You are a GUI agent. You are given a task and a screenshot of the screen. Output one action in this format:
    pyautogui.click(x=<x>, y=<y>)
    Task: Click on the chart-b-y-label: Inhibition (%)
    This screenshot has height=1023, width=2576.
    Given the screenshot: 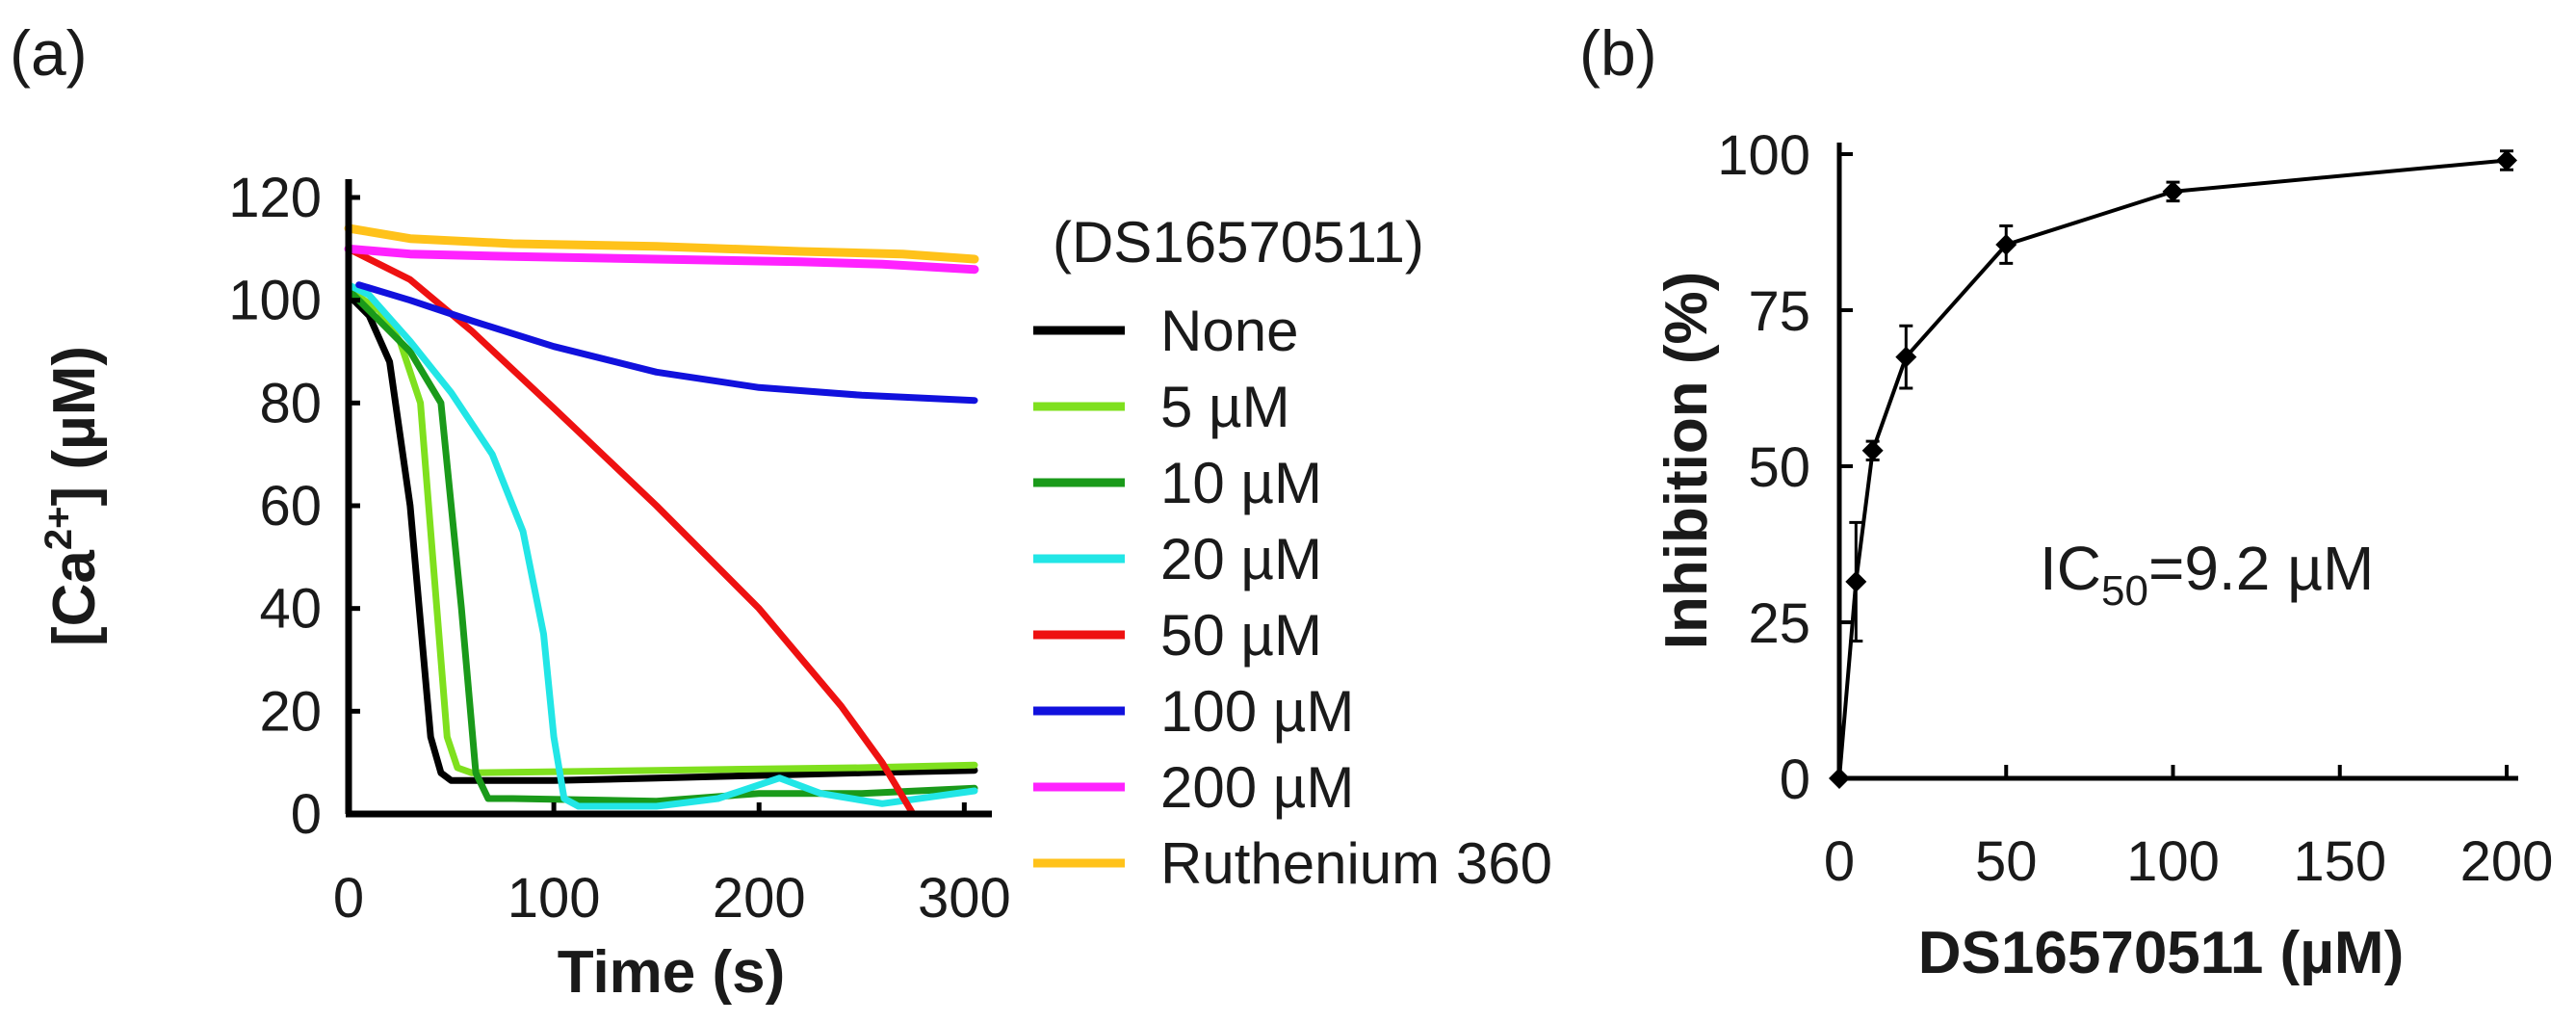 What is the action you would take?
    pyautogui.click(x=1686, y=461)
    